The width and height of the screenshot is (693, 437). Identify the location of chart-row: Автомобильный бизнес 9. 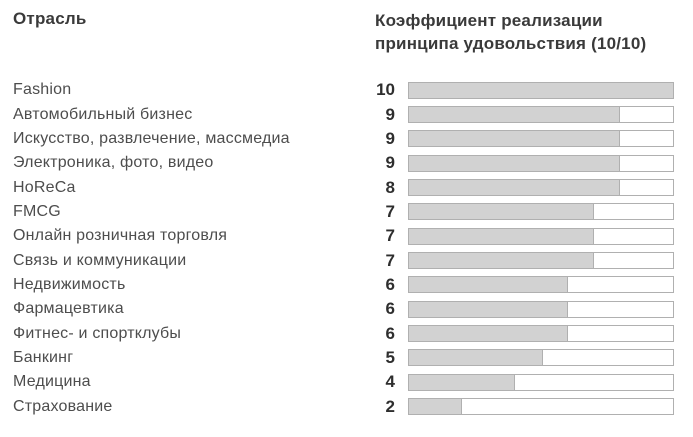
(343, 114).